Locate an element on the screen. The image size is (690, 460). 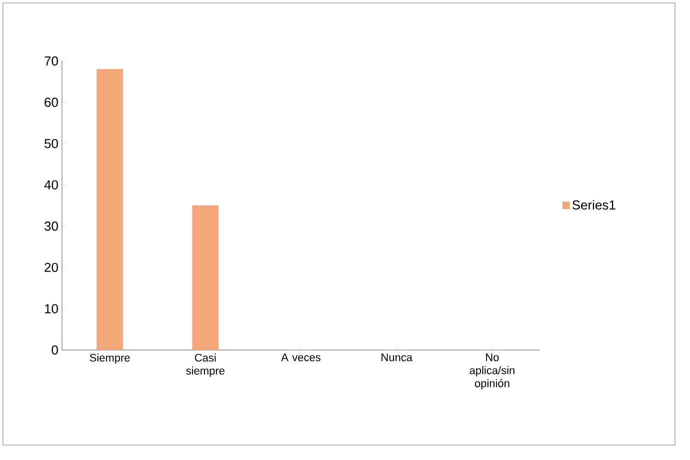
x-tick-label: Nunca is located at coordinates (397, 358).